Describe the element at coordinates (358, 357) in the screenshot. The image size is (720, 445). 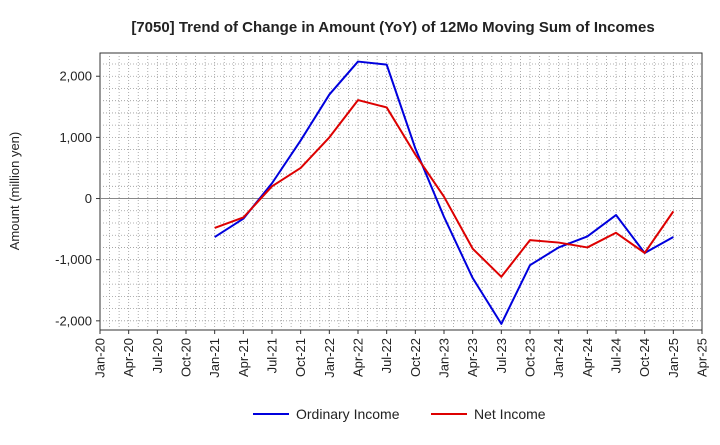
I see `x-tick-label: Apr-22` at that location.